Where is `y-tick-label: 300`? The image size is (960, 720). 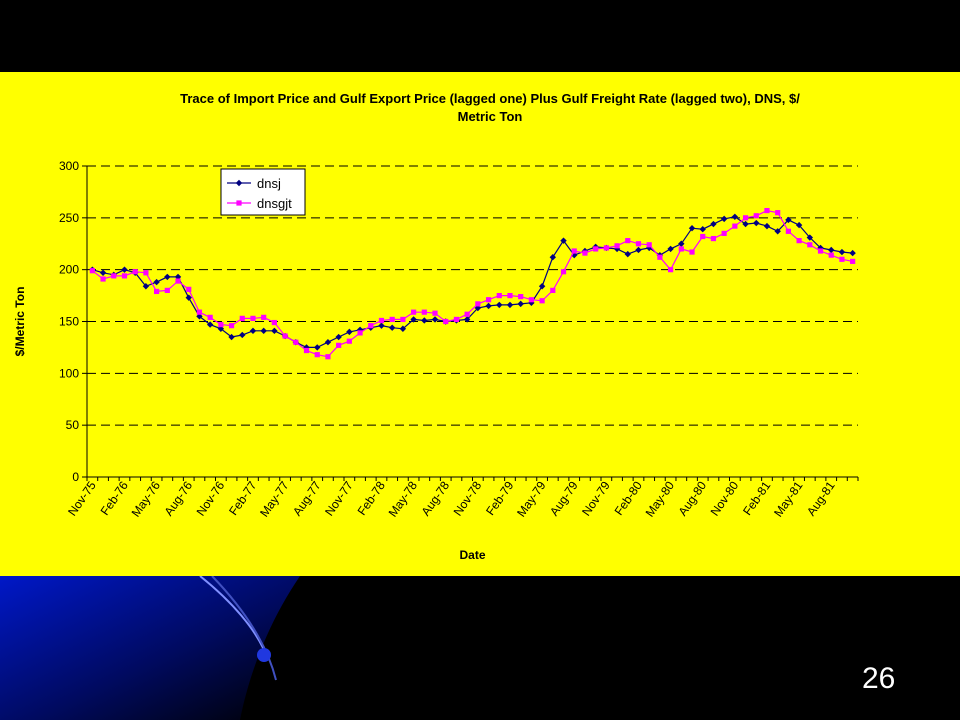 y-tick-label: 300 is located at coordinates (69, 166).